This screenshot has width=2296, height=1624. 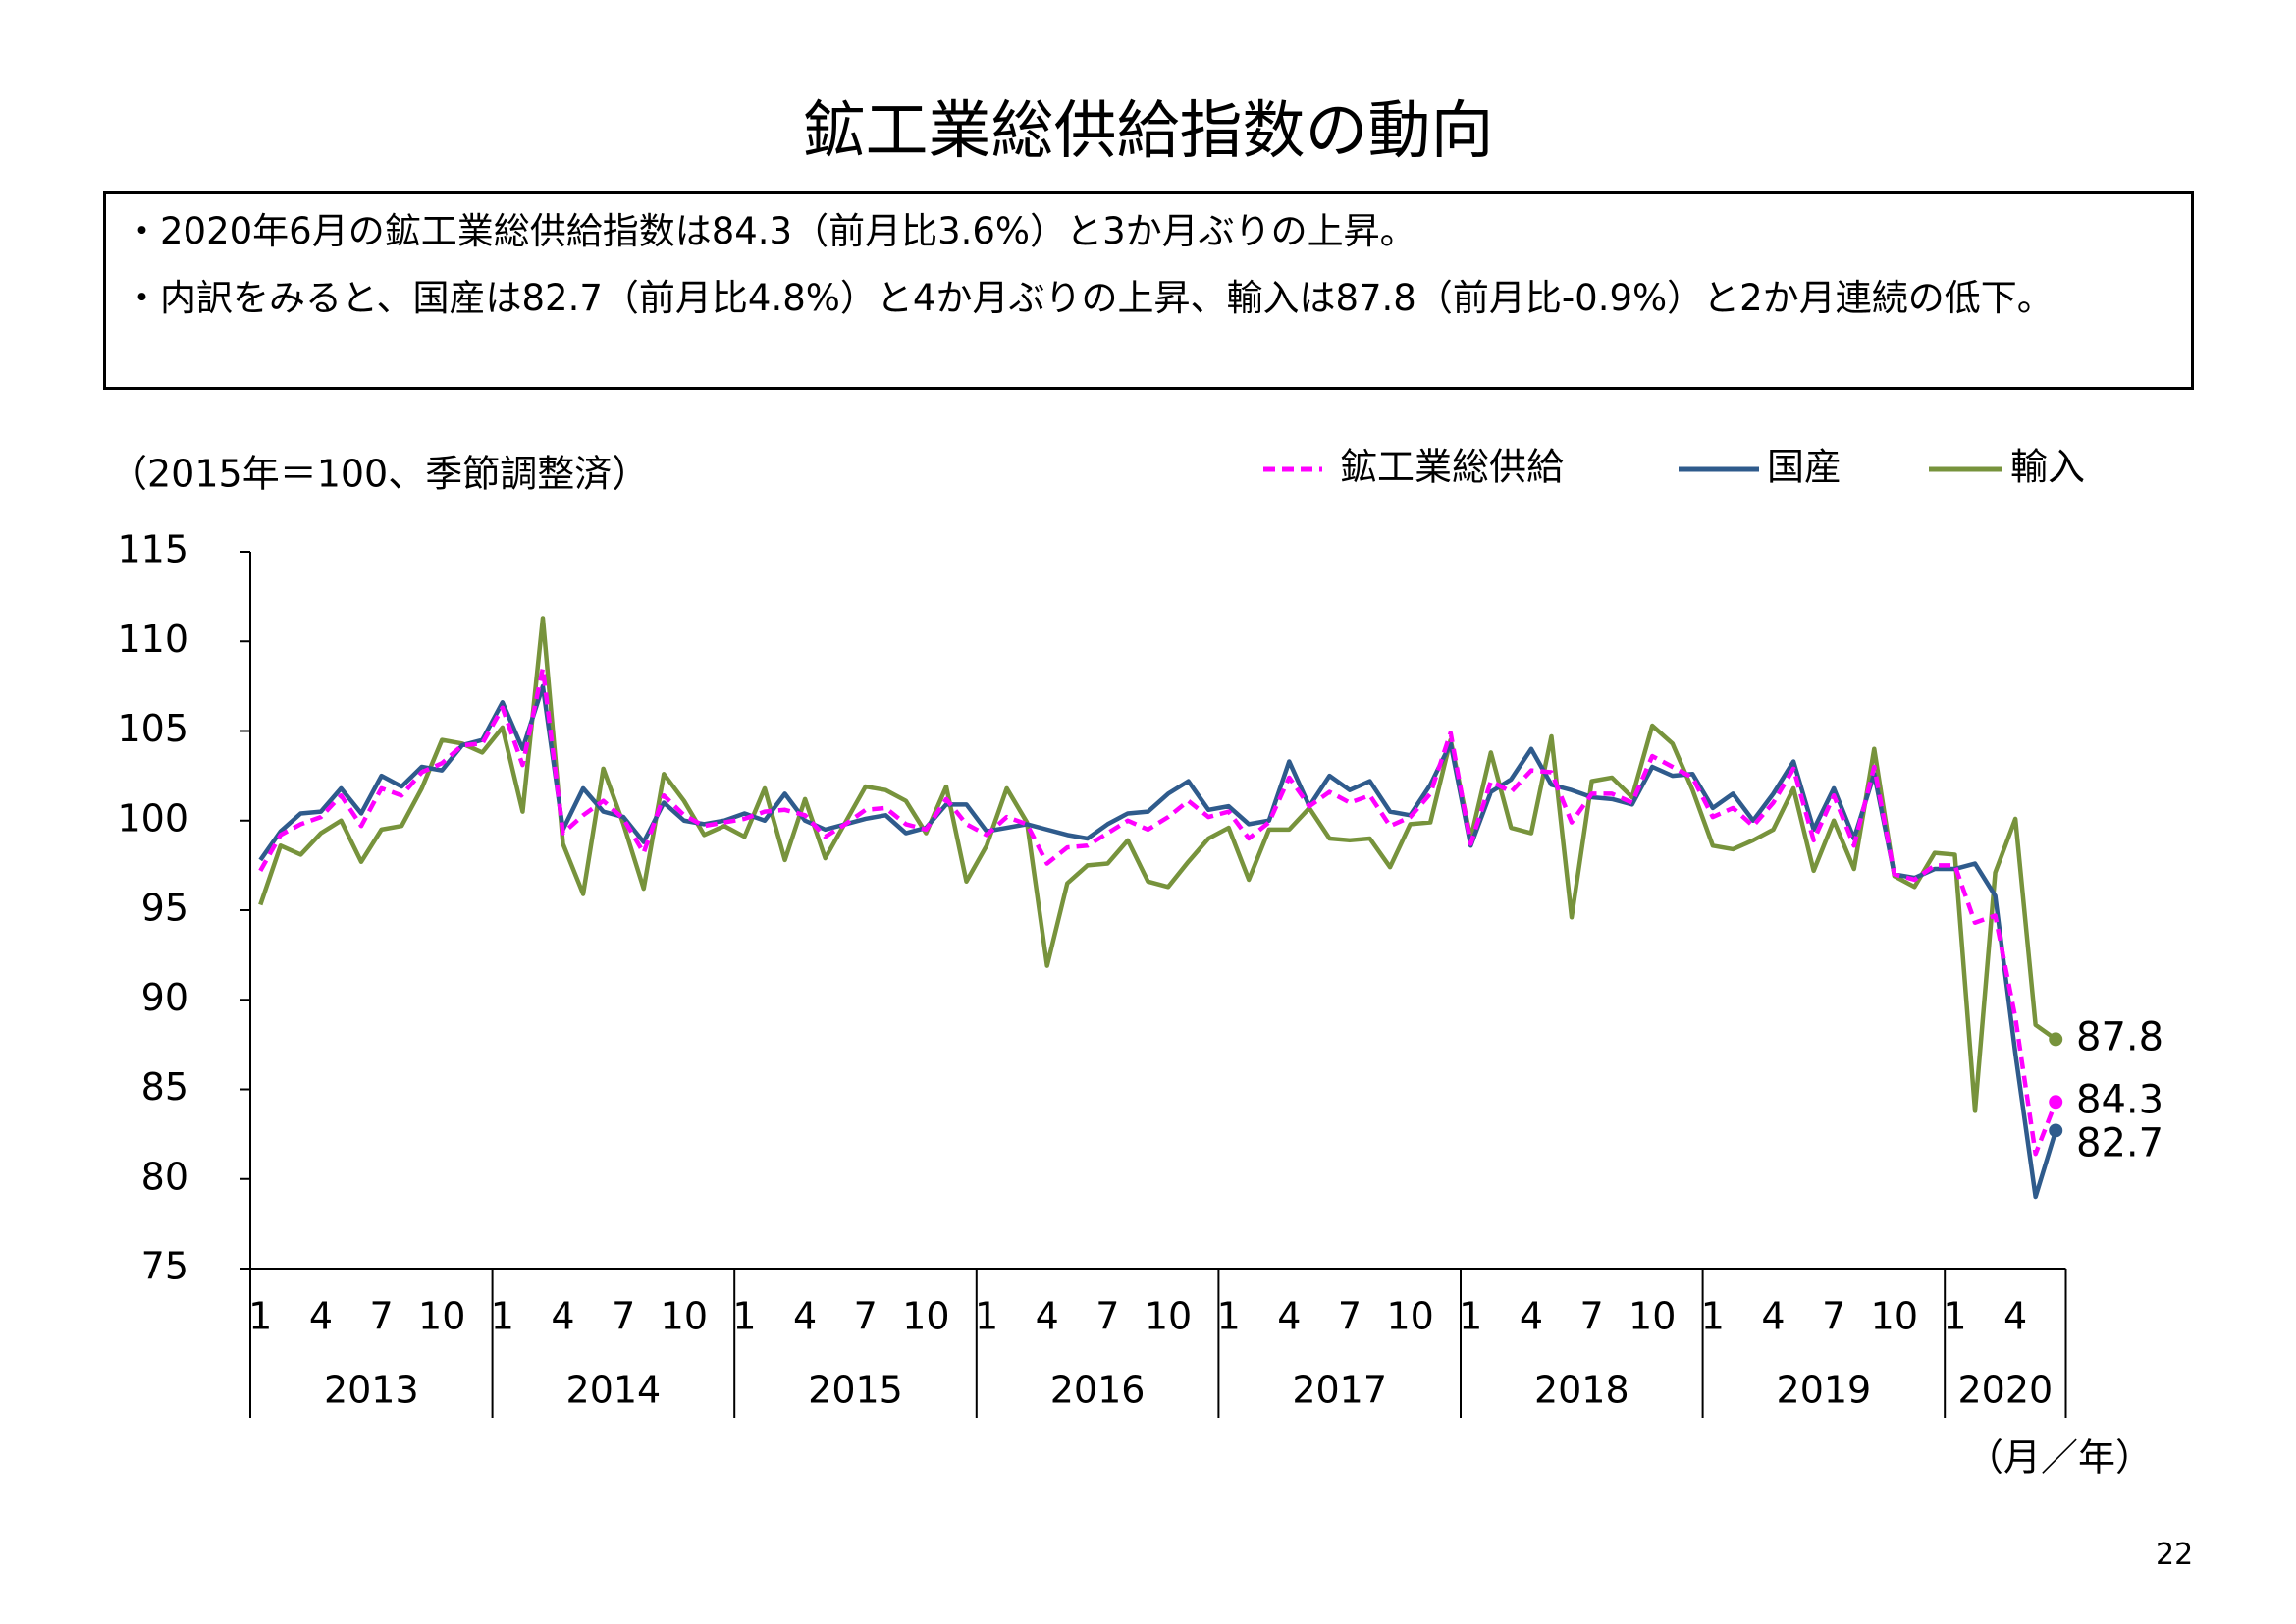 I want to click on end-label: 87.8, so click(x=2119, y=1036).